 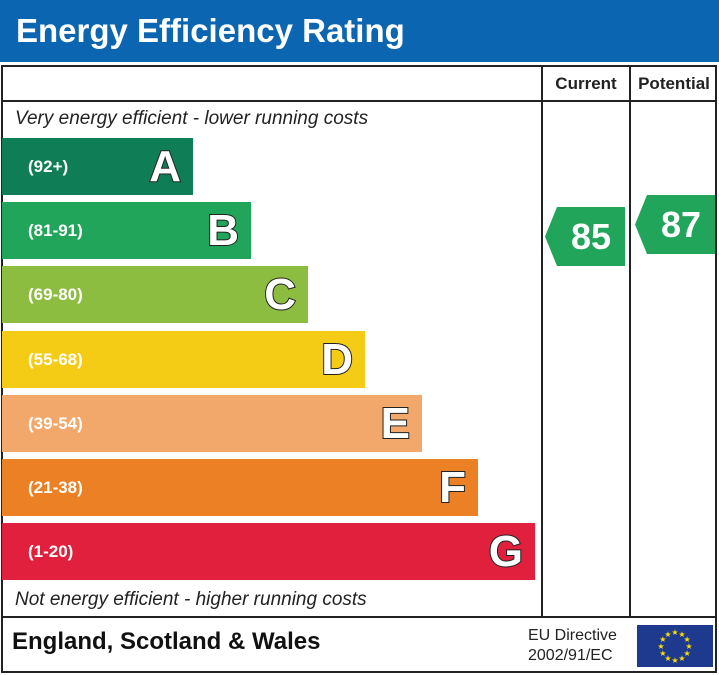 What do you see at coordinates (155, 294) in the screenshot?
I see `band-c: (69-80) C` at bounding box center [155, 294].